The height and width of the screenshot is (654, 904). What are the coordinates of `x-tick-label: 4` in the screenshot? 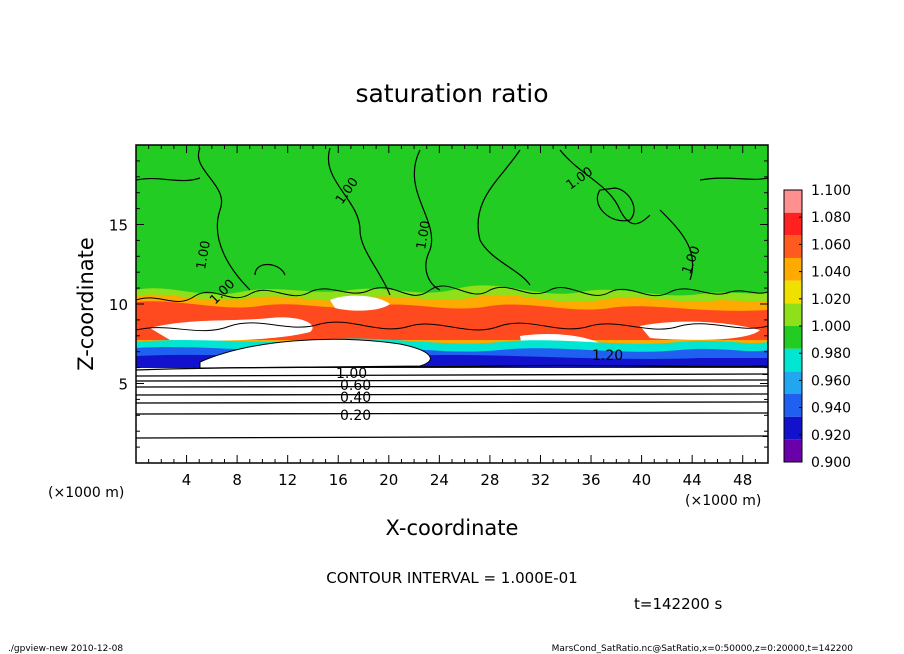 It's located at (187, 480).